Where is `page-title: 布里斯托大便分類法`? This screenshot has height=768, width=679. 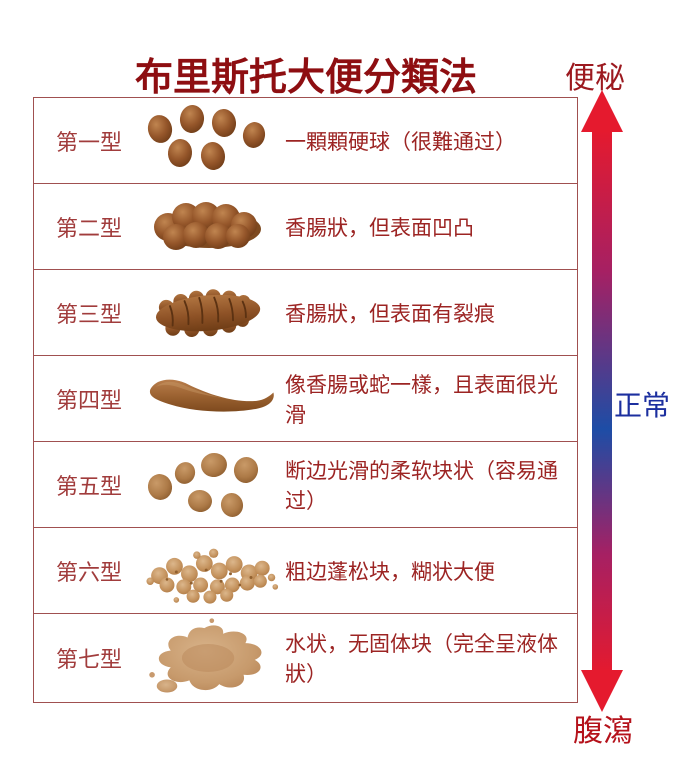 page-title: 布里斯托大便分類法 is located at coordinates (305, 78).